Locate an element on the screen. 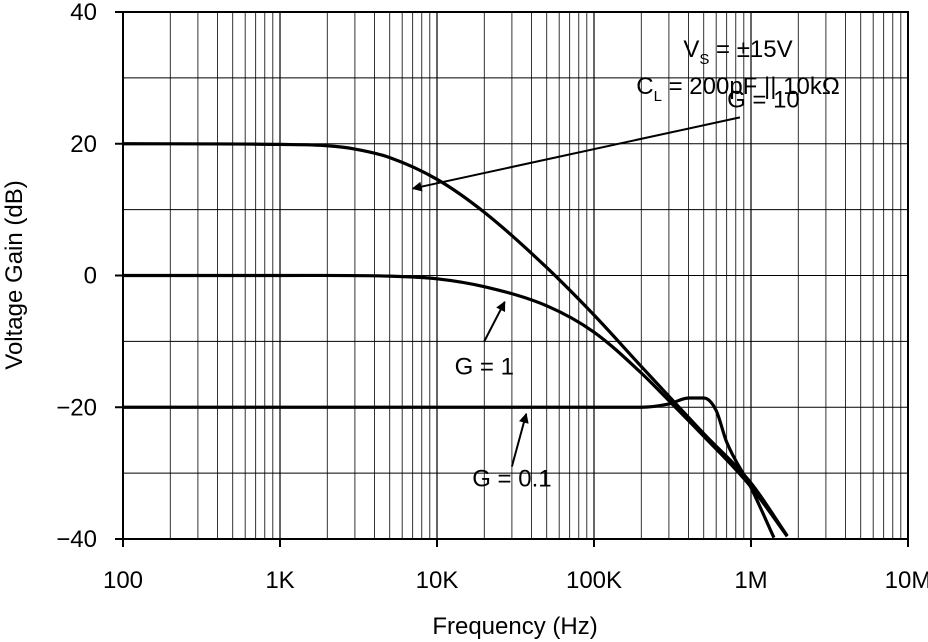 The height and width of the screenshot is (642, 928). y-tick-label: 0 is located at coordinates (90, 276).